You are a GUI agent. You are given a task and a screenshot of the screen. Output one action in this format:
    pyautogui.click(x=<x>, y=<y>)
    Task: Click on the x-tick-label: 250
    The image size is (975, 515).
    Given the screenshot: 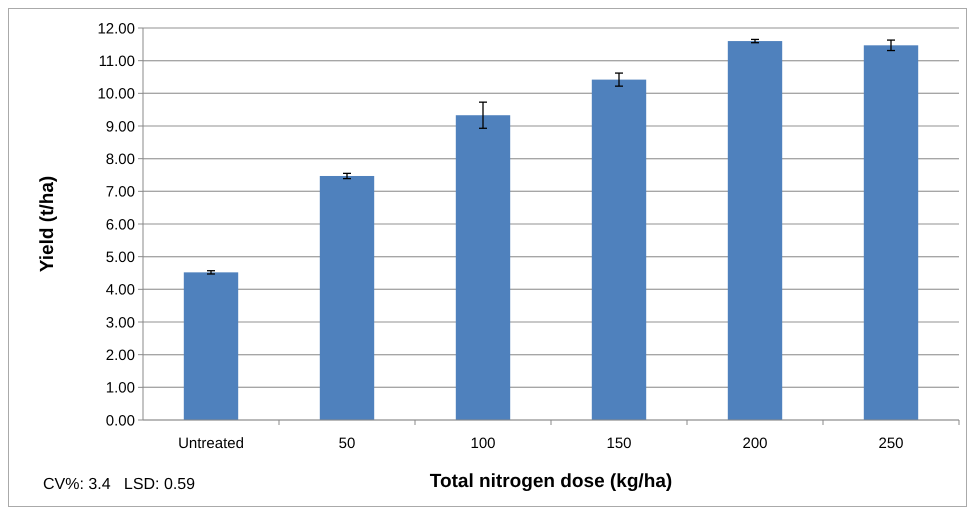 What is the action you would take?
    pyautogui.click(x=891, y=443)
    